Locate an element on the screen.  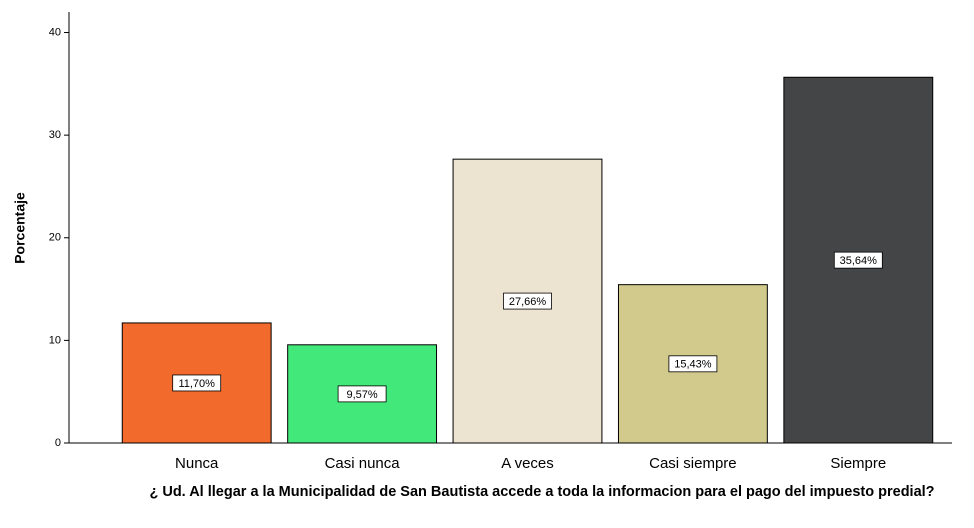
value-label: 27,66% is located at coordinates (528, 302).